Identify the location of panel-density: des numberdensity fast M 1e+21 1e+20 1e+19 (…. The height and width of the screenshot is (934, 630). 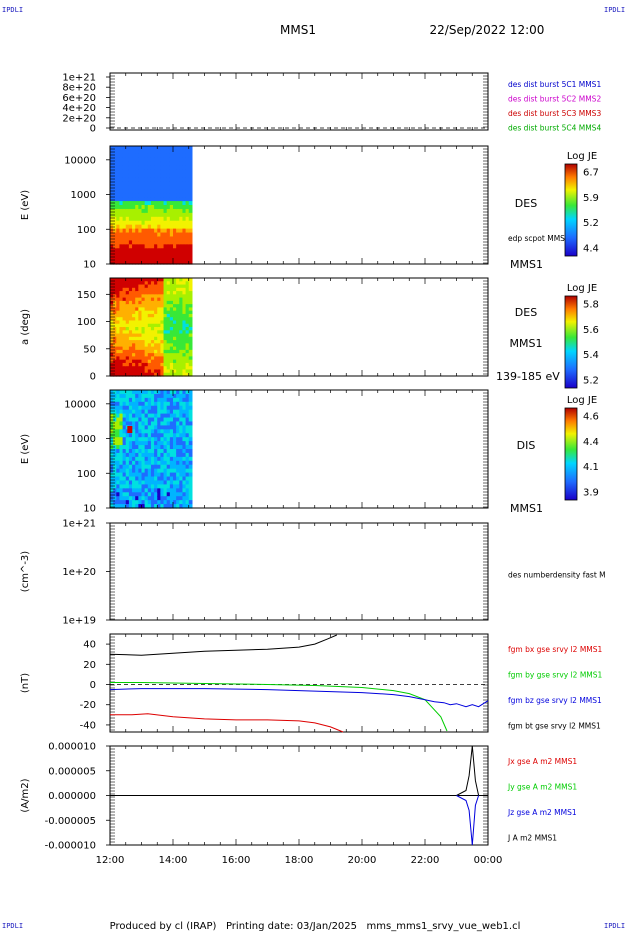
(313, 573).